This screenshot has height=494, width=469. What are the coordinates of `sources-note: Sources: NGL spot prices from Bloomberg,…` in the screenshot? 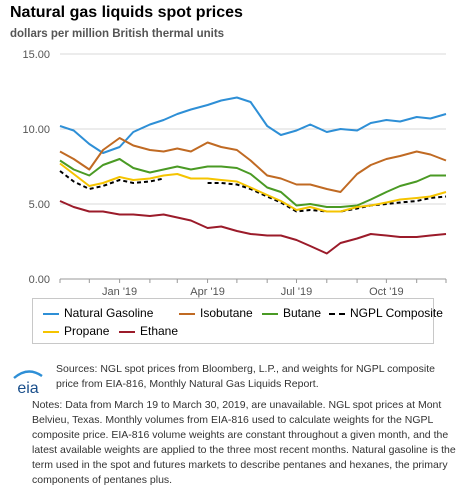 It's located at (245, 376).